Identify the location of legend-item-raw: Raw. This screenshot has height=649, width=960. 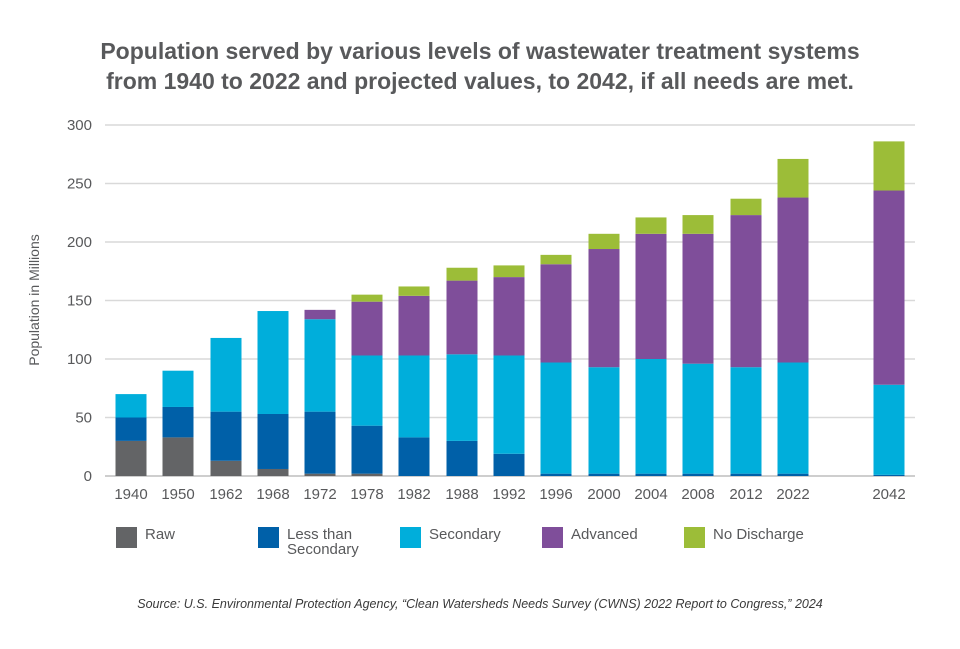
(145, 537).